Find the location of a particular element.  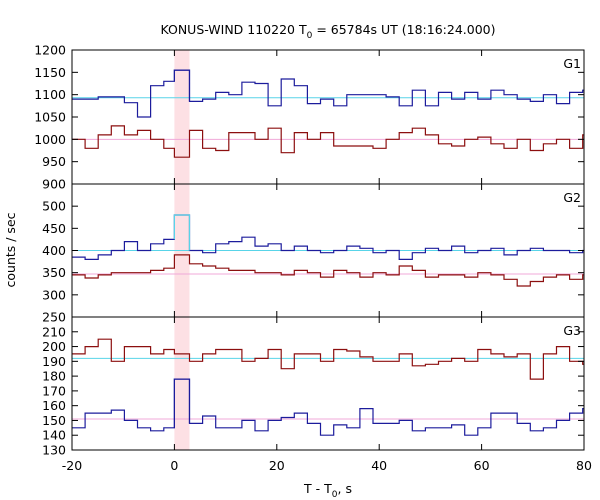

x-axis-label-prefix: T - T is located at coordinates (317, 488).